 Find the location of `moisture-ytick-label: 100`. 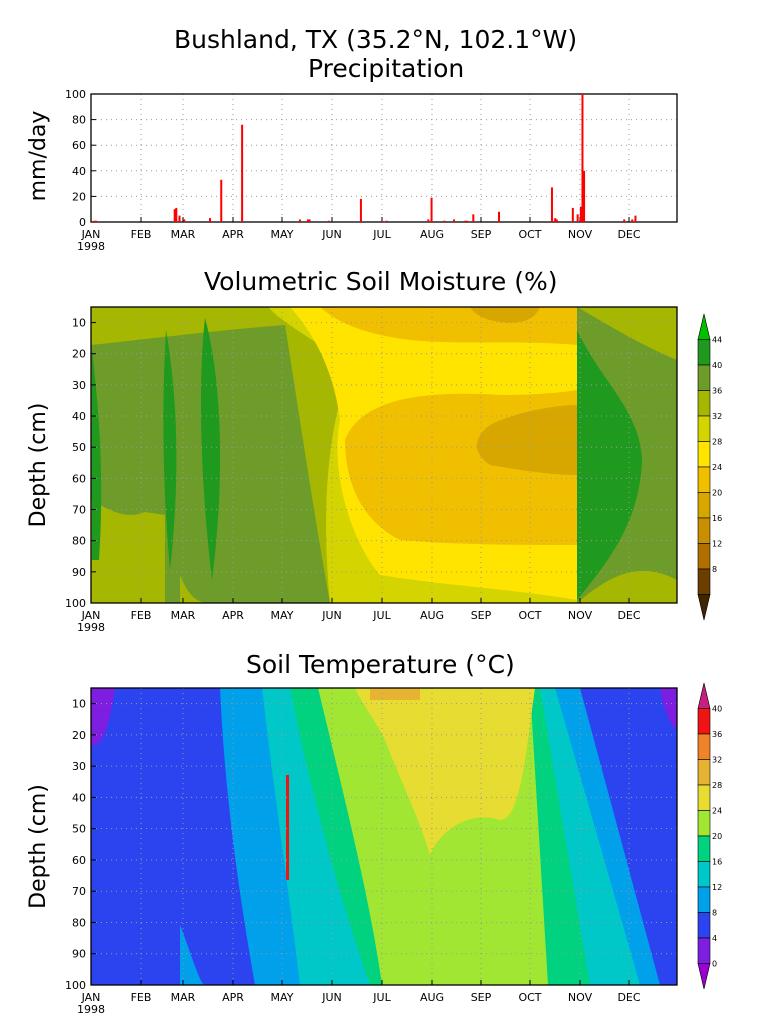

moisture-ytick-label: 100 is located at coordinates (75, 603).